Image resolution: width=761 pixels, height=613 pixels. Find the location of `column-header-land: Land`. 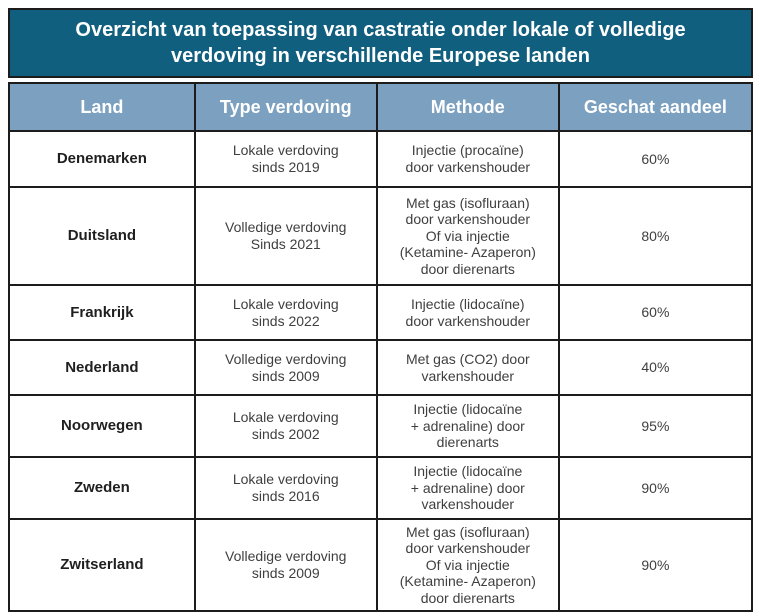

column-header-land: Land is located at coordinates (102, 107).